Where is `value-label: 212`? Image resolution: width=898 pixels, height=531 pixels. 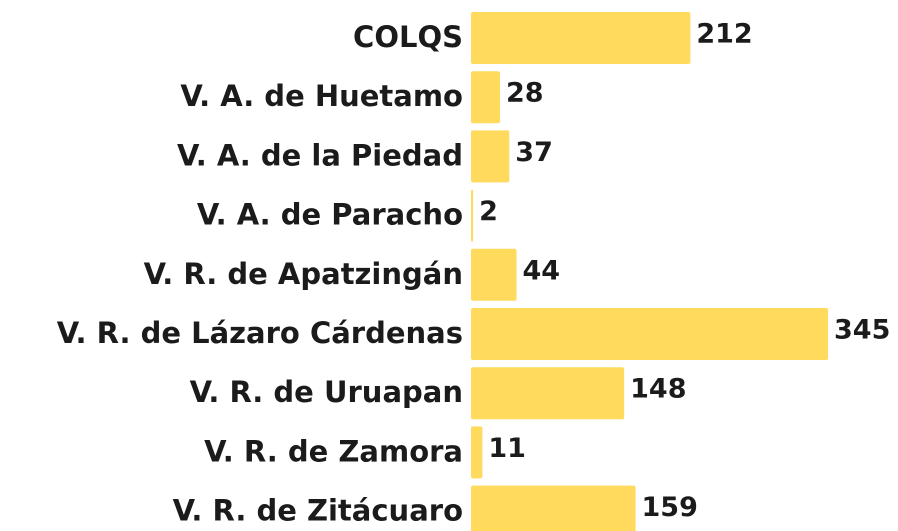 value-label: 212 is located at coordinates (724, 34).